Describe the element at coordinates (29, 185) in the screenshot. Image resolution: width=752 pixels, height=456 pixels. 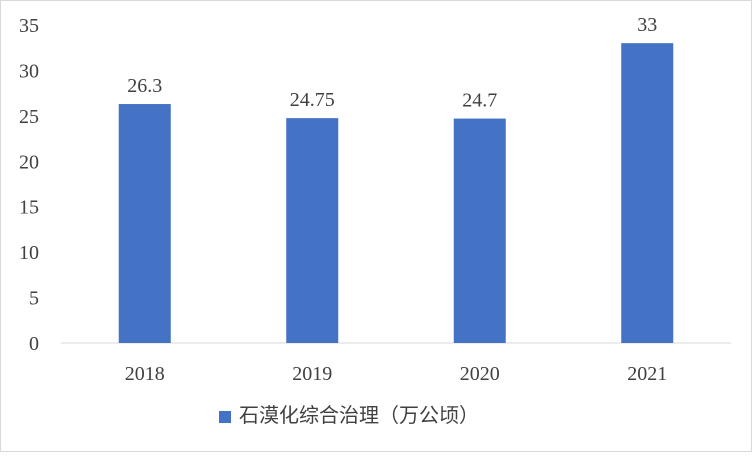
I see `y-axis: 0 5 10 15 20 25 30 35` at that location.